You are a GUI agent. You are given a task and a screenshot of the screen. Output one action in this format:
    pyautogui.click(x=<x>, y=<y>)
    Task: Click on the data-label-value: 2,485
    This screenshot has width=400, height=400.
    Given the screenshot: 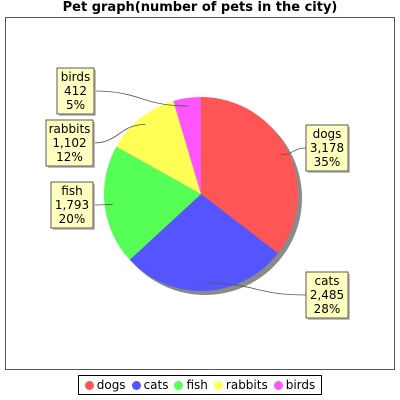 What is the action you would take?
    pyautogui.click(x=327, y=295)
    